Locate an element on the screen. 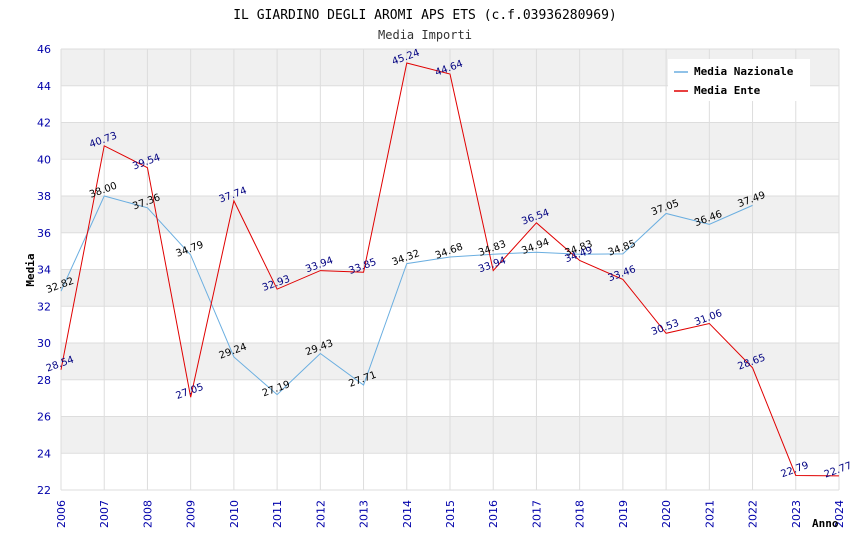 The height and width of the screenshot is (550, 850). y-axis-ticks: 22 24 26 28 30 32 34 36 38 40 42 44 46 is located at coordinates (44, 270).